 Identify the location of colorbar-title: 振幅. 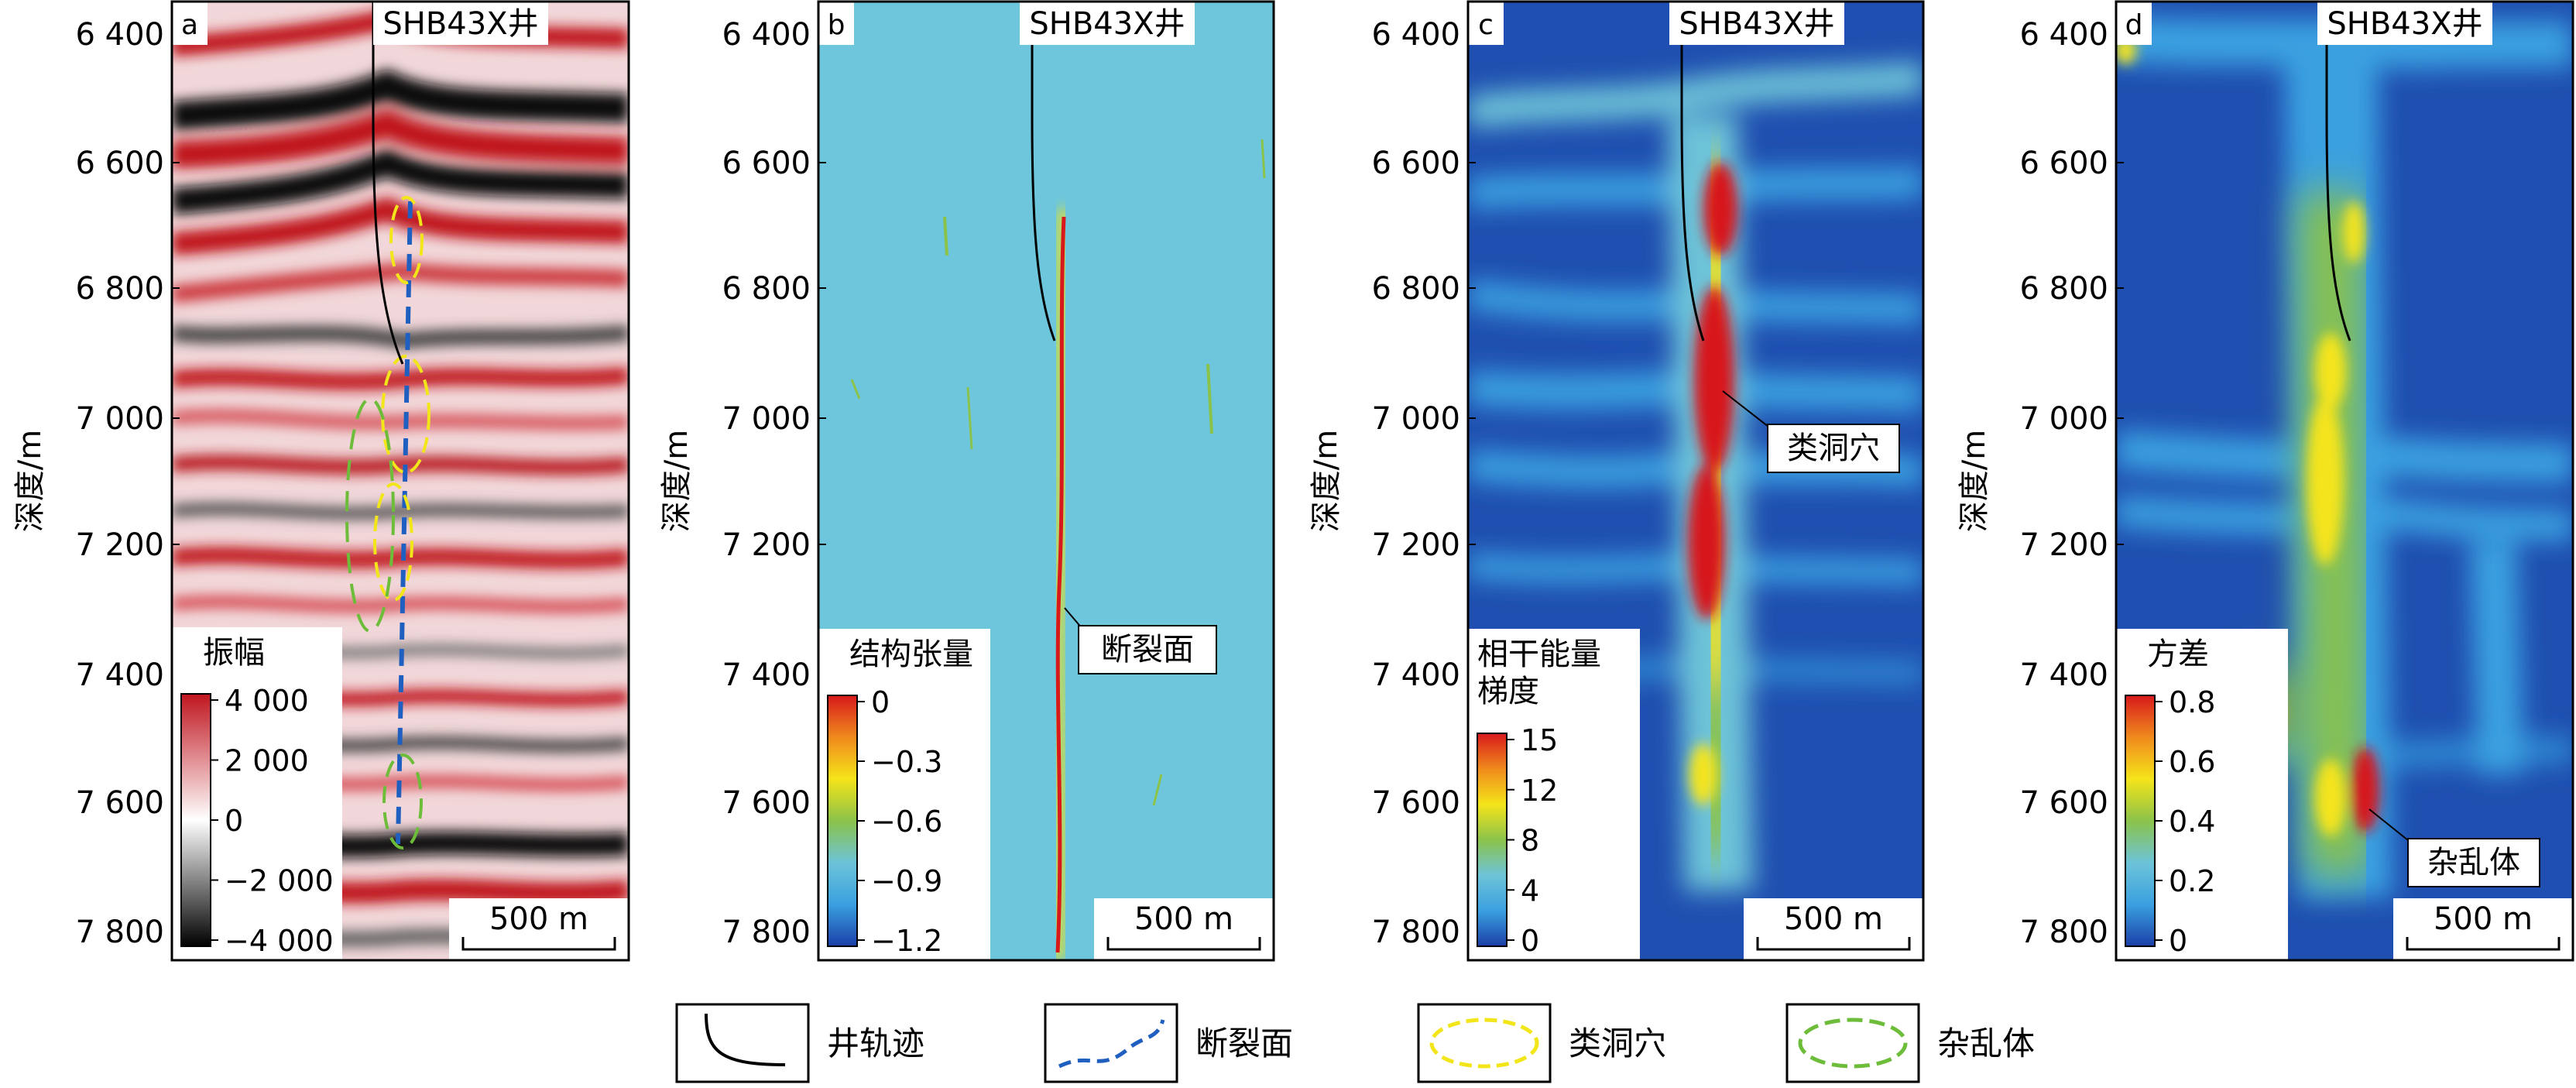
(234, 653).